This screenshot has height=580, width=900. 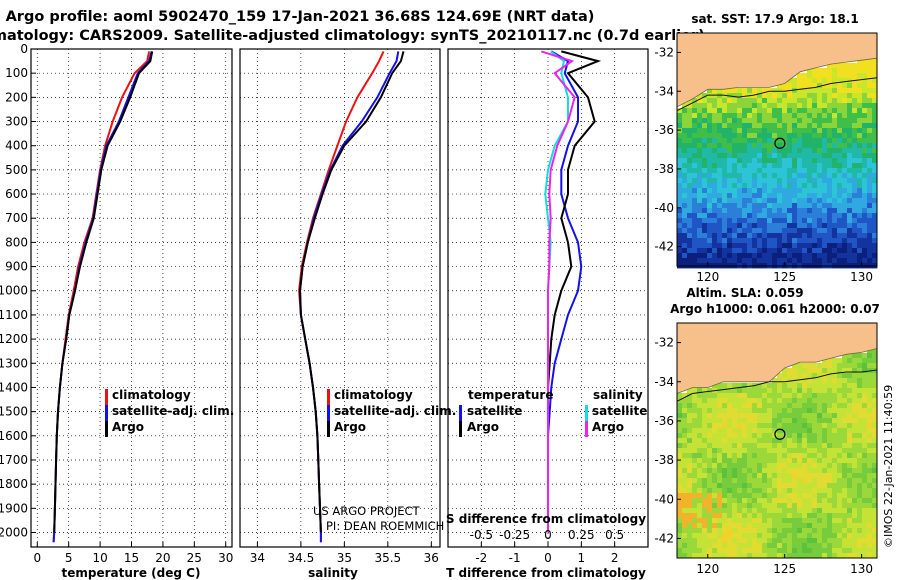 What do you see at coordinates (225, 558) in the screenshot?
I see `x-tick-label: 30` at bounding box center [225, 558].